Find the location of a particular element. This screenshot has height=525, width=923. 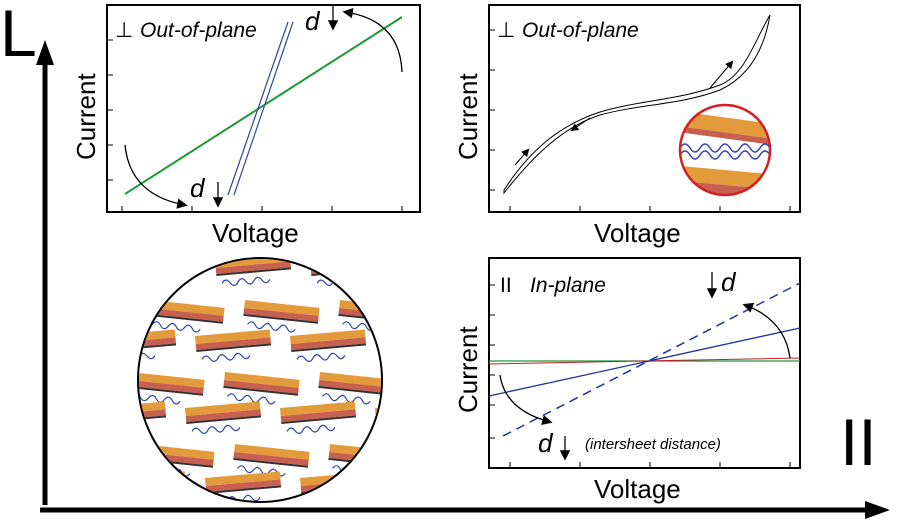

panel-title: In-plane is located at coordinates (568, 285).